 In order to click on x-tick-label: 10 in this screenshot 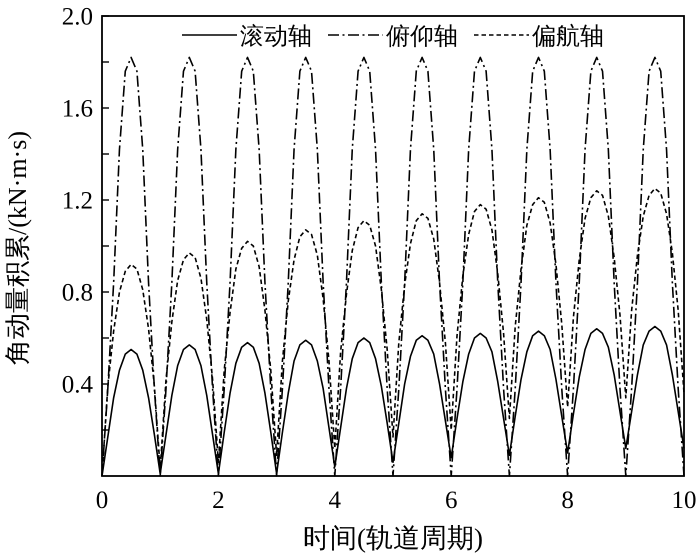, I will do `click(684, 500)`.